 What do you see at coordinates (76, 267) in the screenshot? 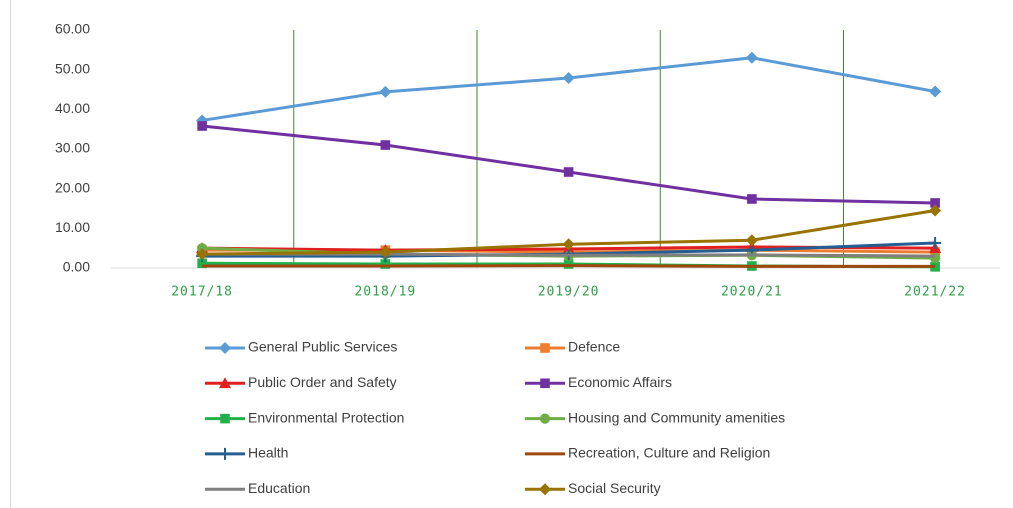
I see `y-tick-label: 0.00` at bounding box center [76, 267].